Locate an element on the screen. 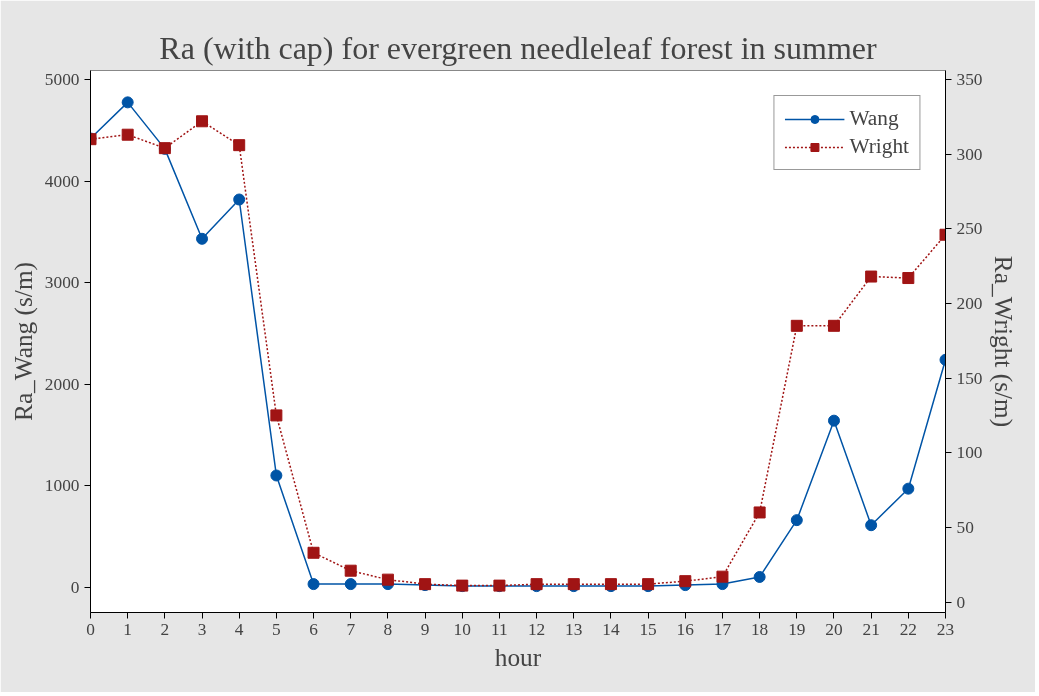 Image resolution: width=1039 pixels, height=696 pixels. x-tick-label: 2 is located at coordinates (165, 629).